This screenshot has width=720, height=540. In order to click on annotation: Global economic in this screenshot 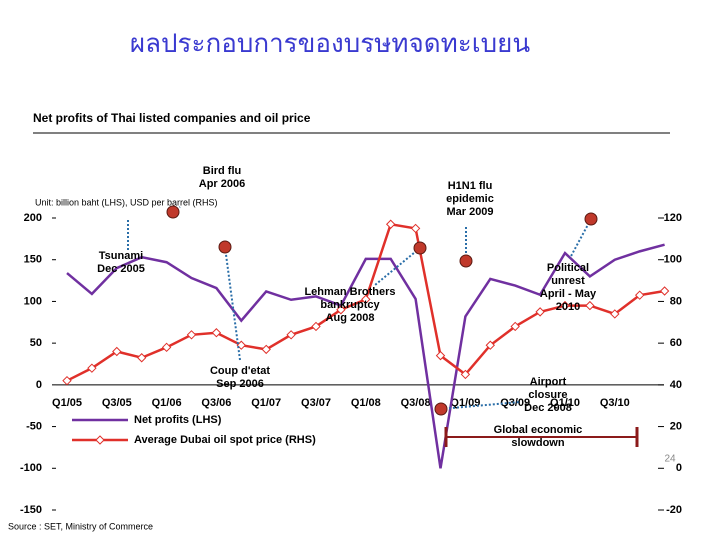, I will do `click(538, 430)`.